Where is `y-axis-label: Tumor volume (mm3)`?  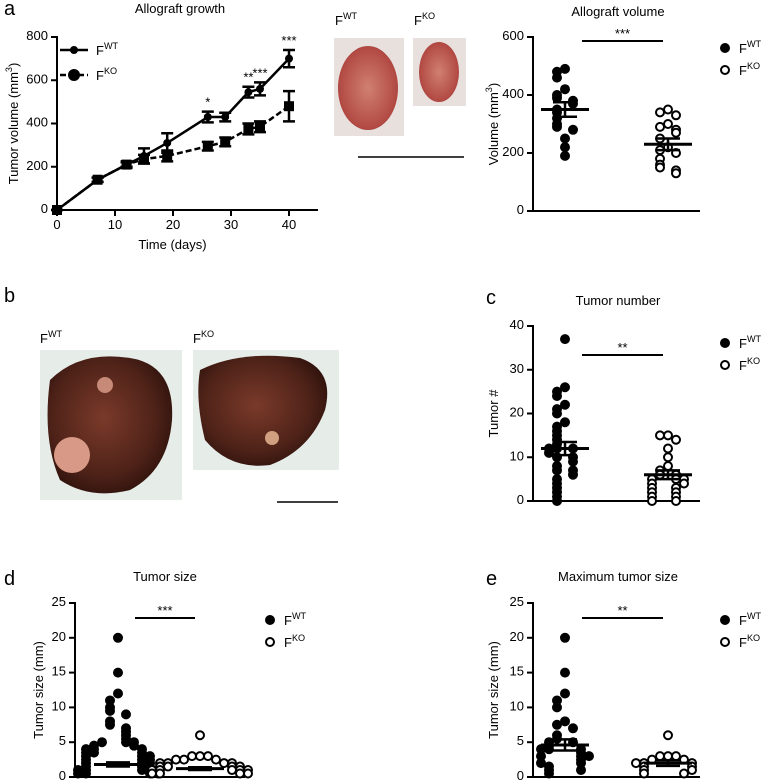
y-axis-label: Tumor volume (mm3) is located at coordinates (12, 124).